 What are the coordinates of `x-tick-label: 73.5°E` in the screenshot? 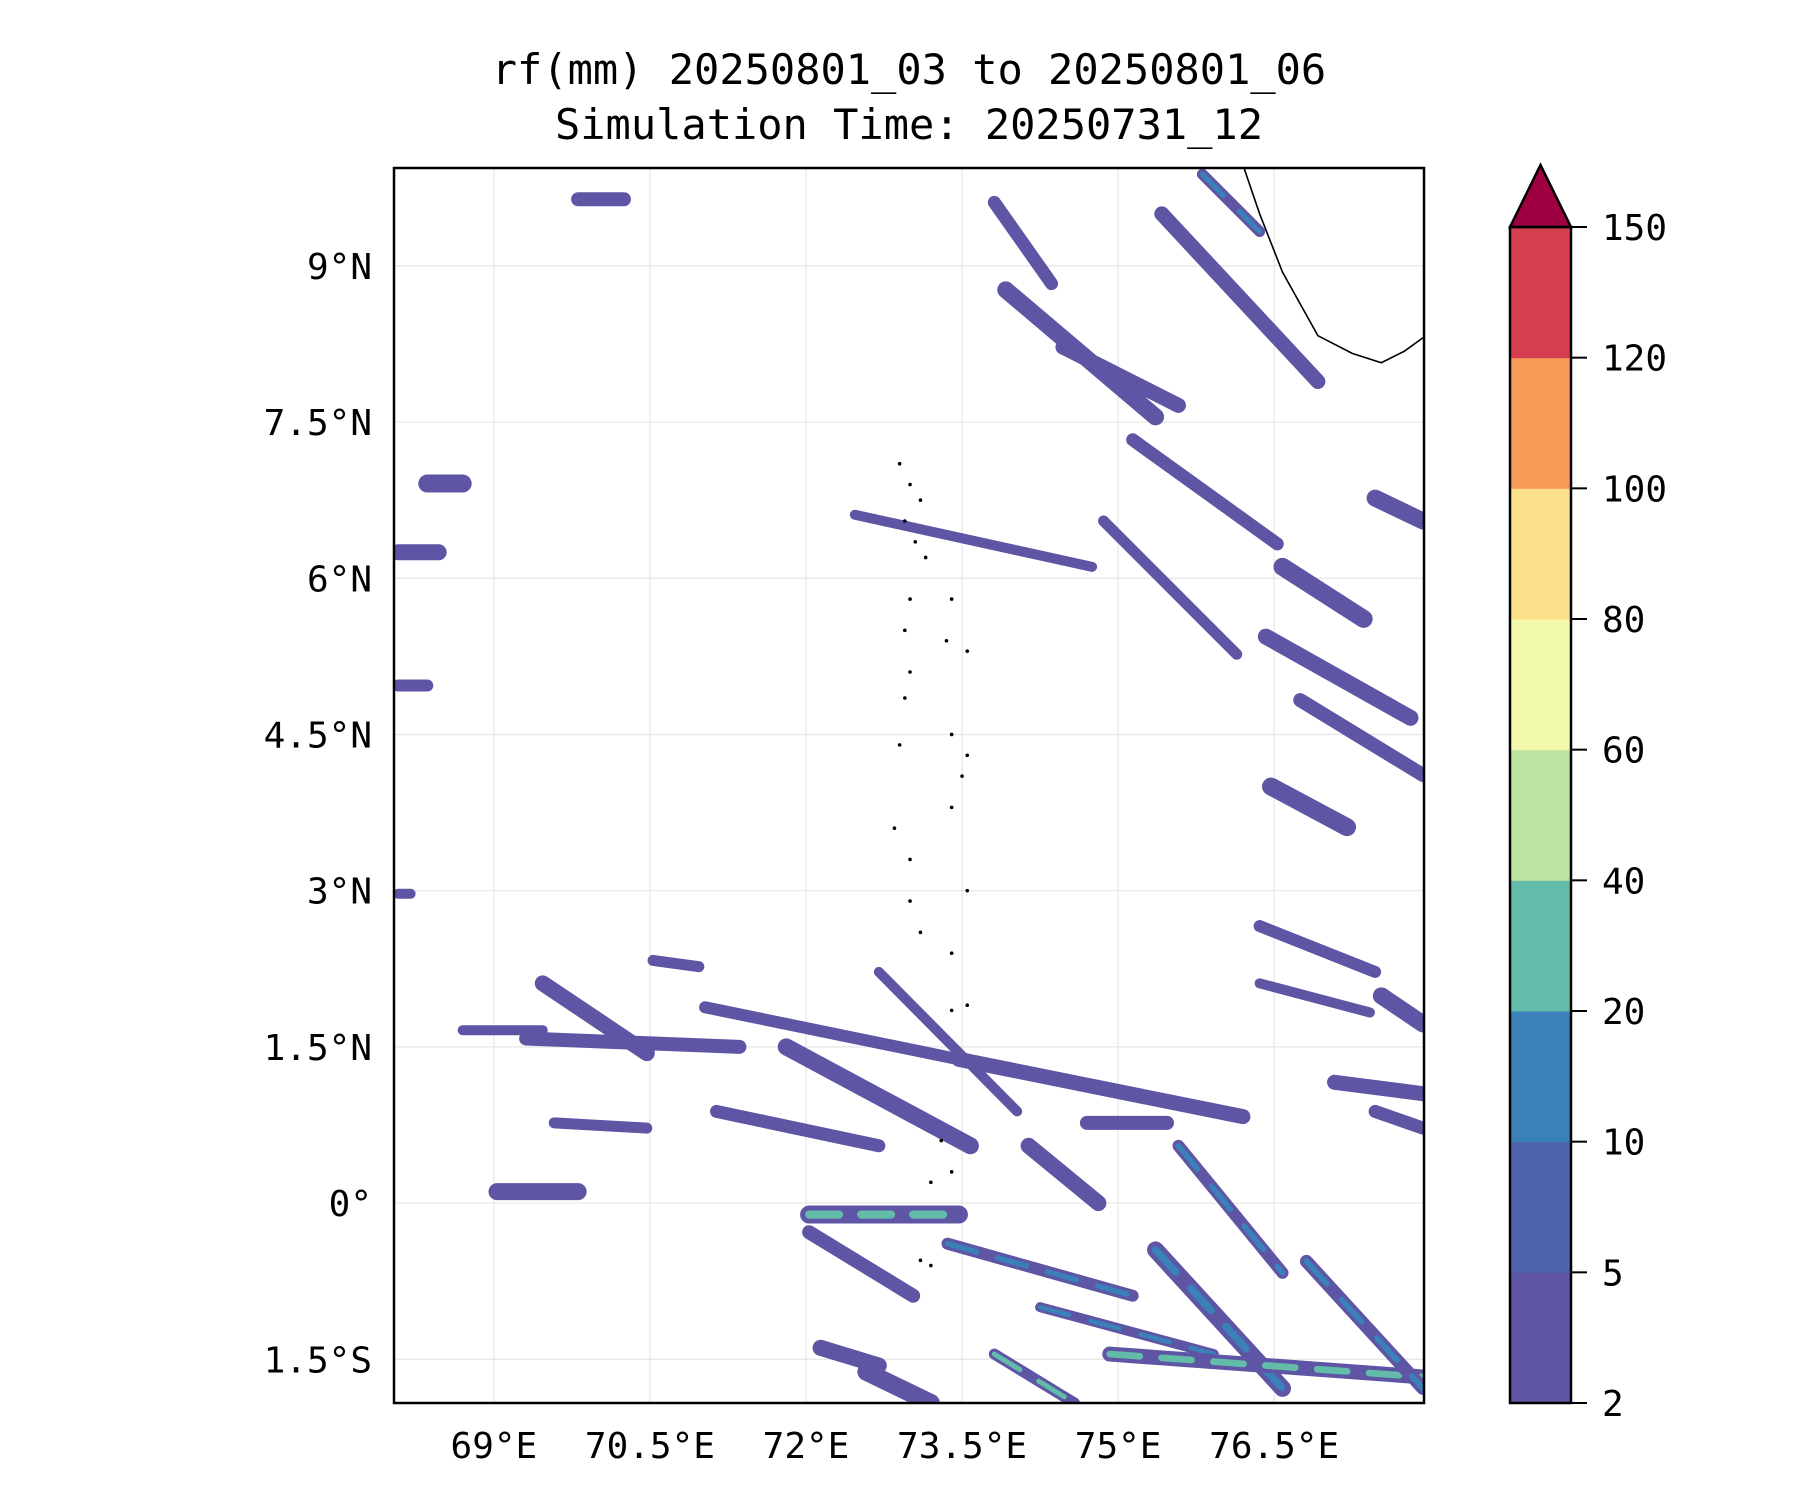 It's located at (962, 1446).